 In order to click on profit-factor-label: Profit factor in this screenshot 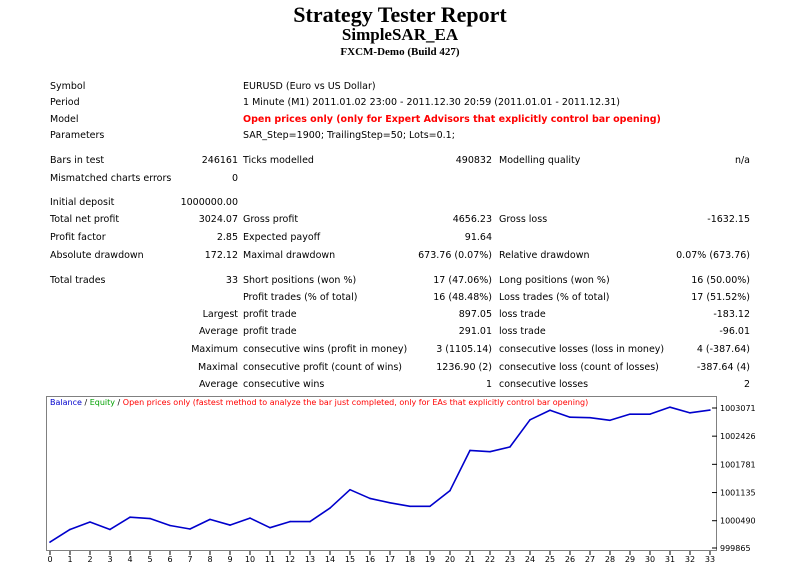, I will do `click(78, 237)`.